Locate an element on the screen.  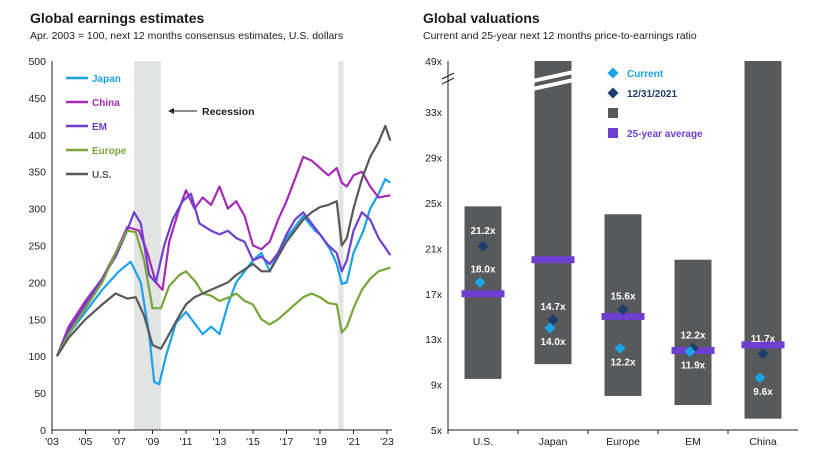
y-tick-label: 5x is located at coordinates (437, 431).